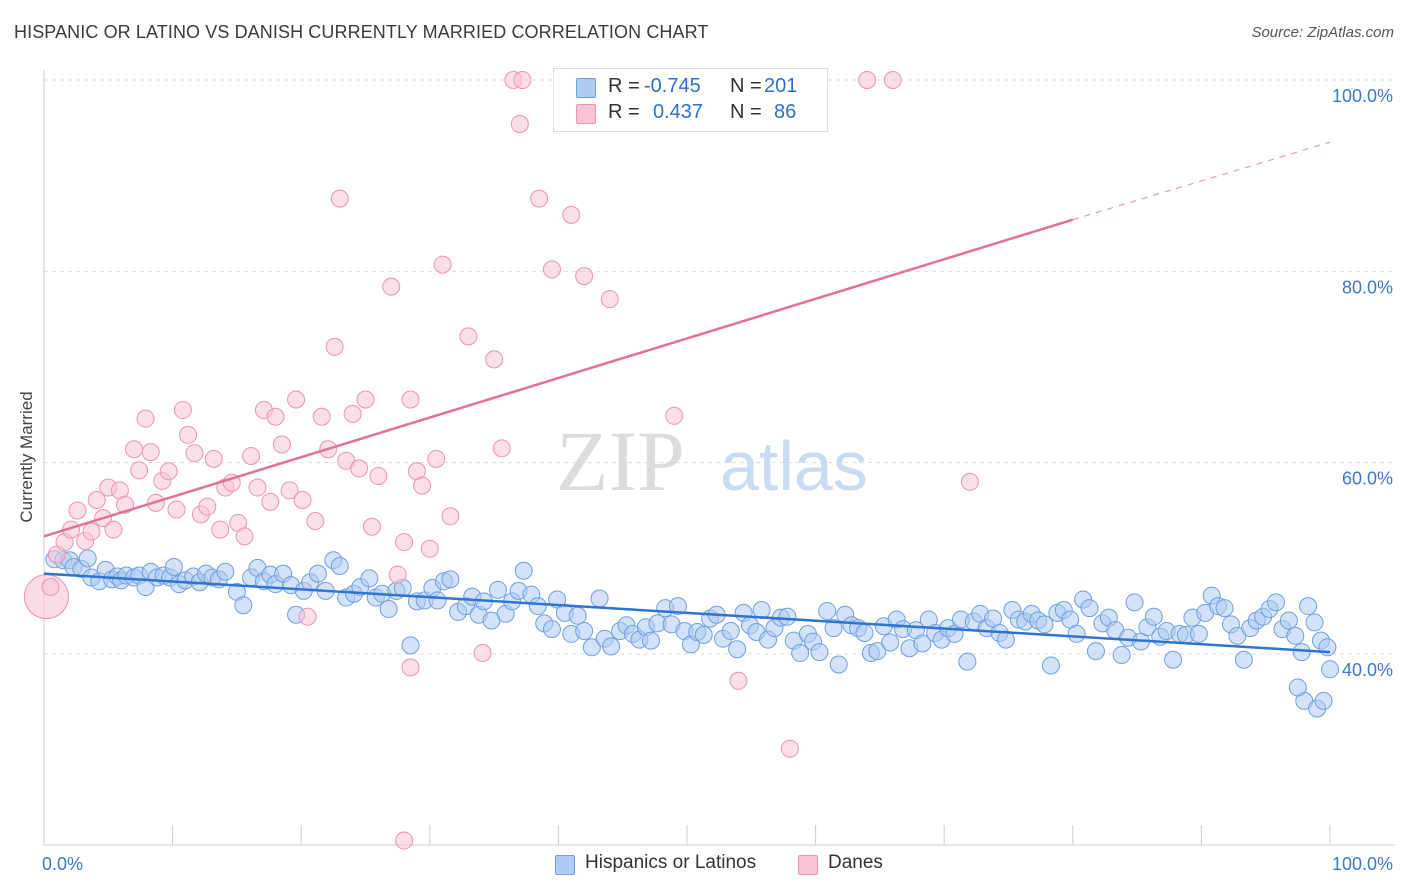 The image size is (1406, 892). What do you see at coordinates (1322, 32) in the screenshot?
I see `source-credit: Source: ZipAtlas.com` at bounding box center [1322, 32].